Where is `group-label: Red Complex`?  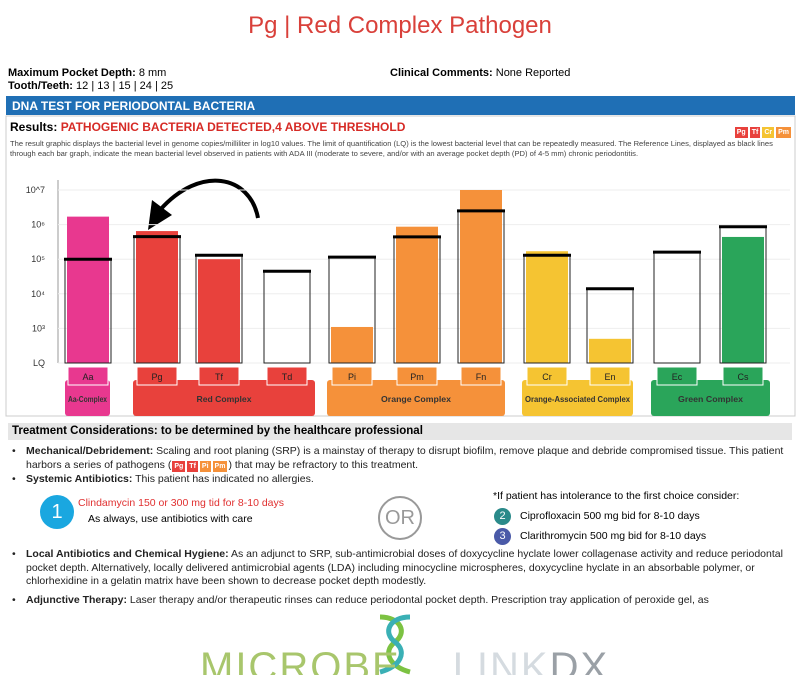 group-label: Red Complex is located at coordinates (224, 399).